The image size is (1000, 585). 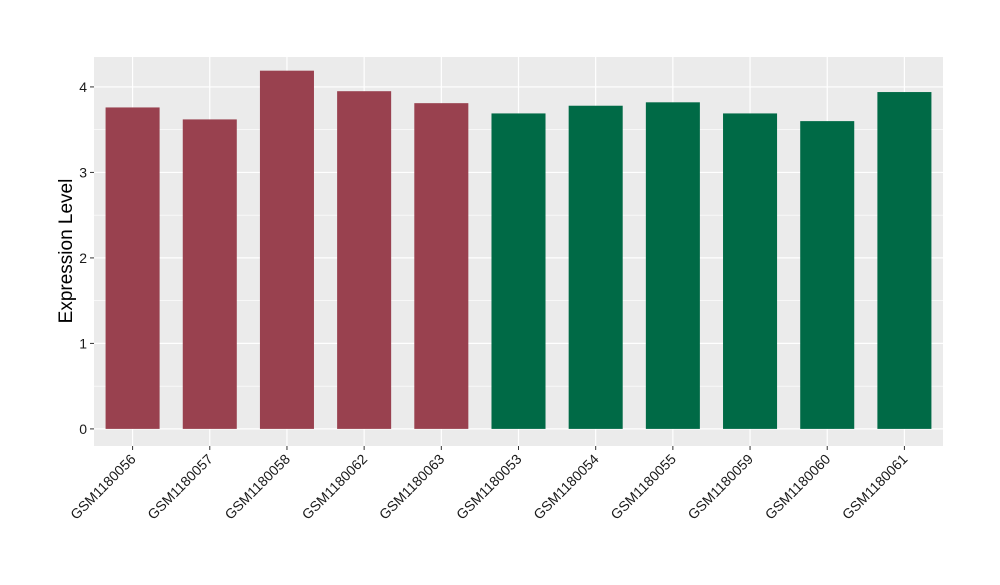 I want to click on x-tick-label: GSM1180060, so click(x=798, y=487).